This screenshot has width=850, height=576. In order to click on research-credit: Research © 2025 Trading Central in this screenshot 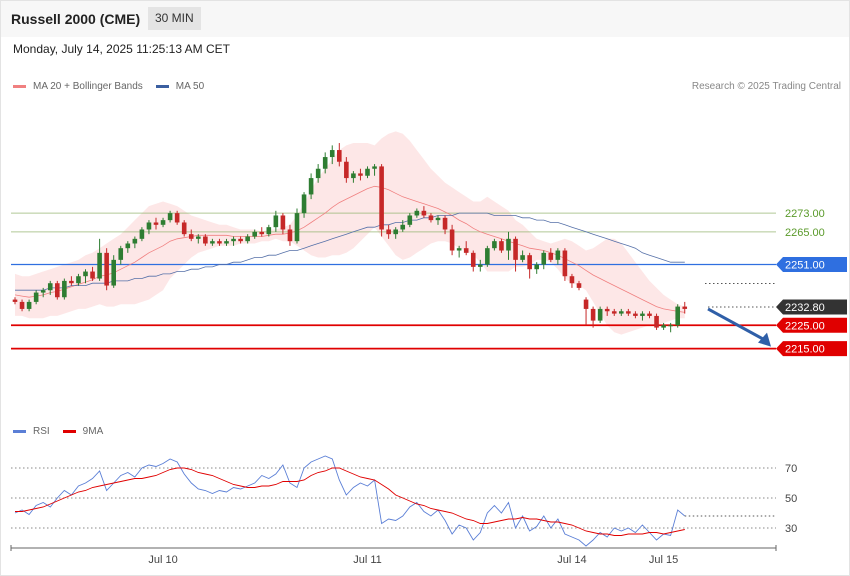, I will do `click(766, 86)`.